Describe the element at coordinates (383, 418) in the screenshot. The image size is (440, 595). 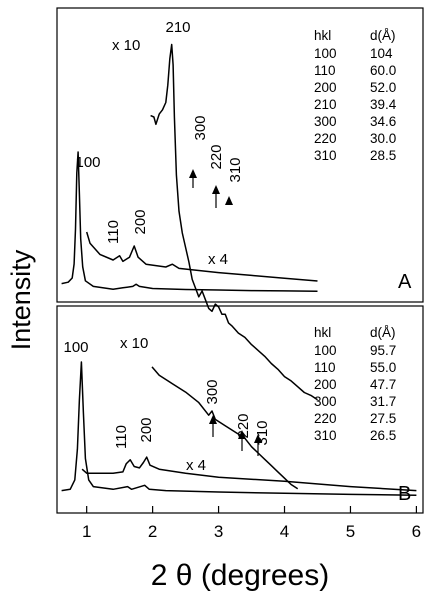
I see `table-b-row-d: 27.5` at that location.